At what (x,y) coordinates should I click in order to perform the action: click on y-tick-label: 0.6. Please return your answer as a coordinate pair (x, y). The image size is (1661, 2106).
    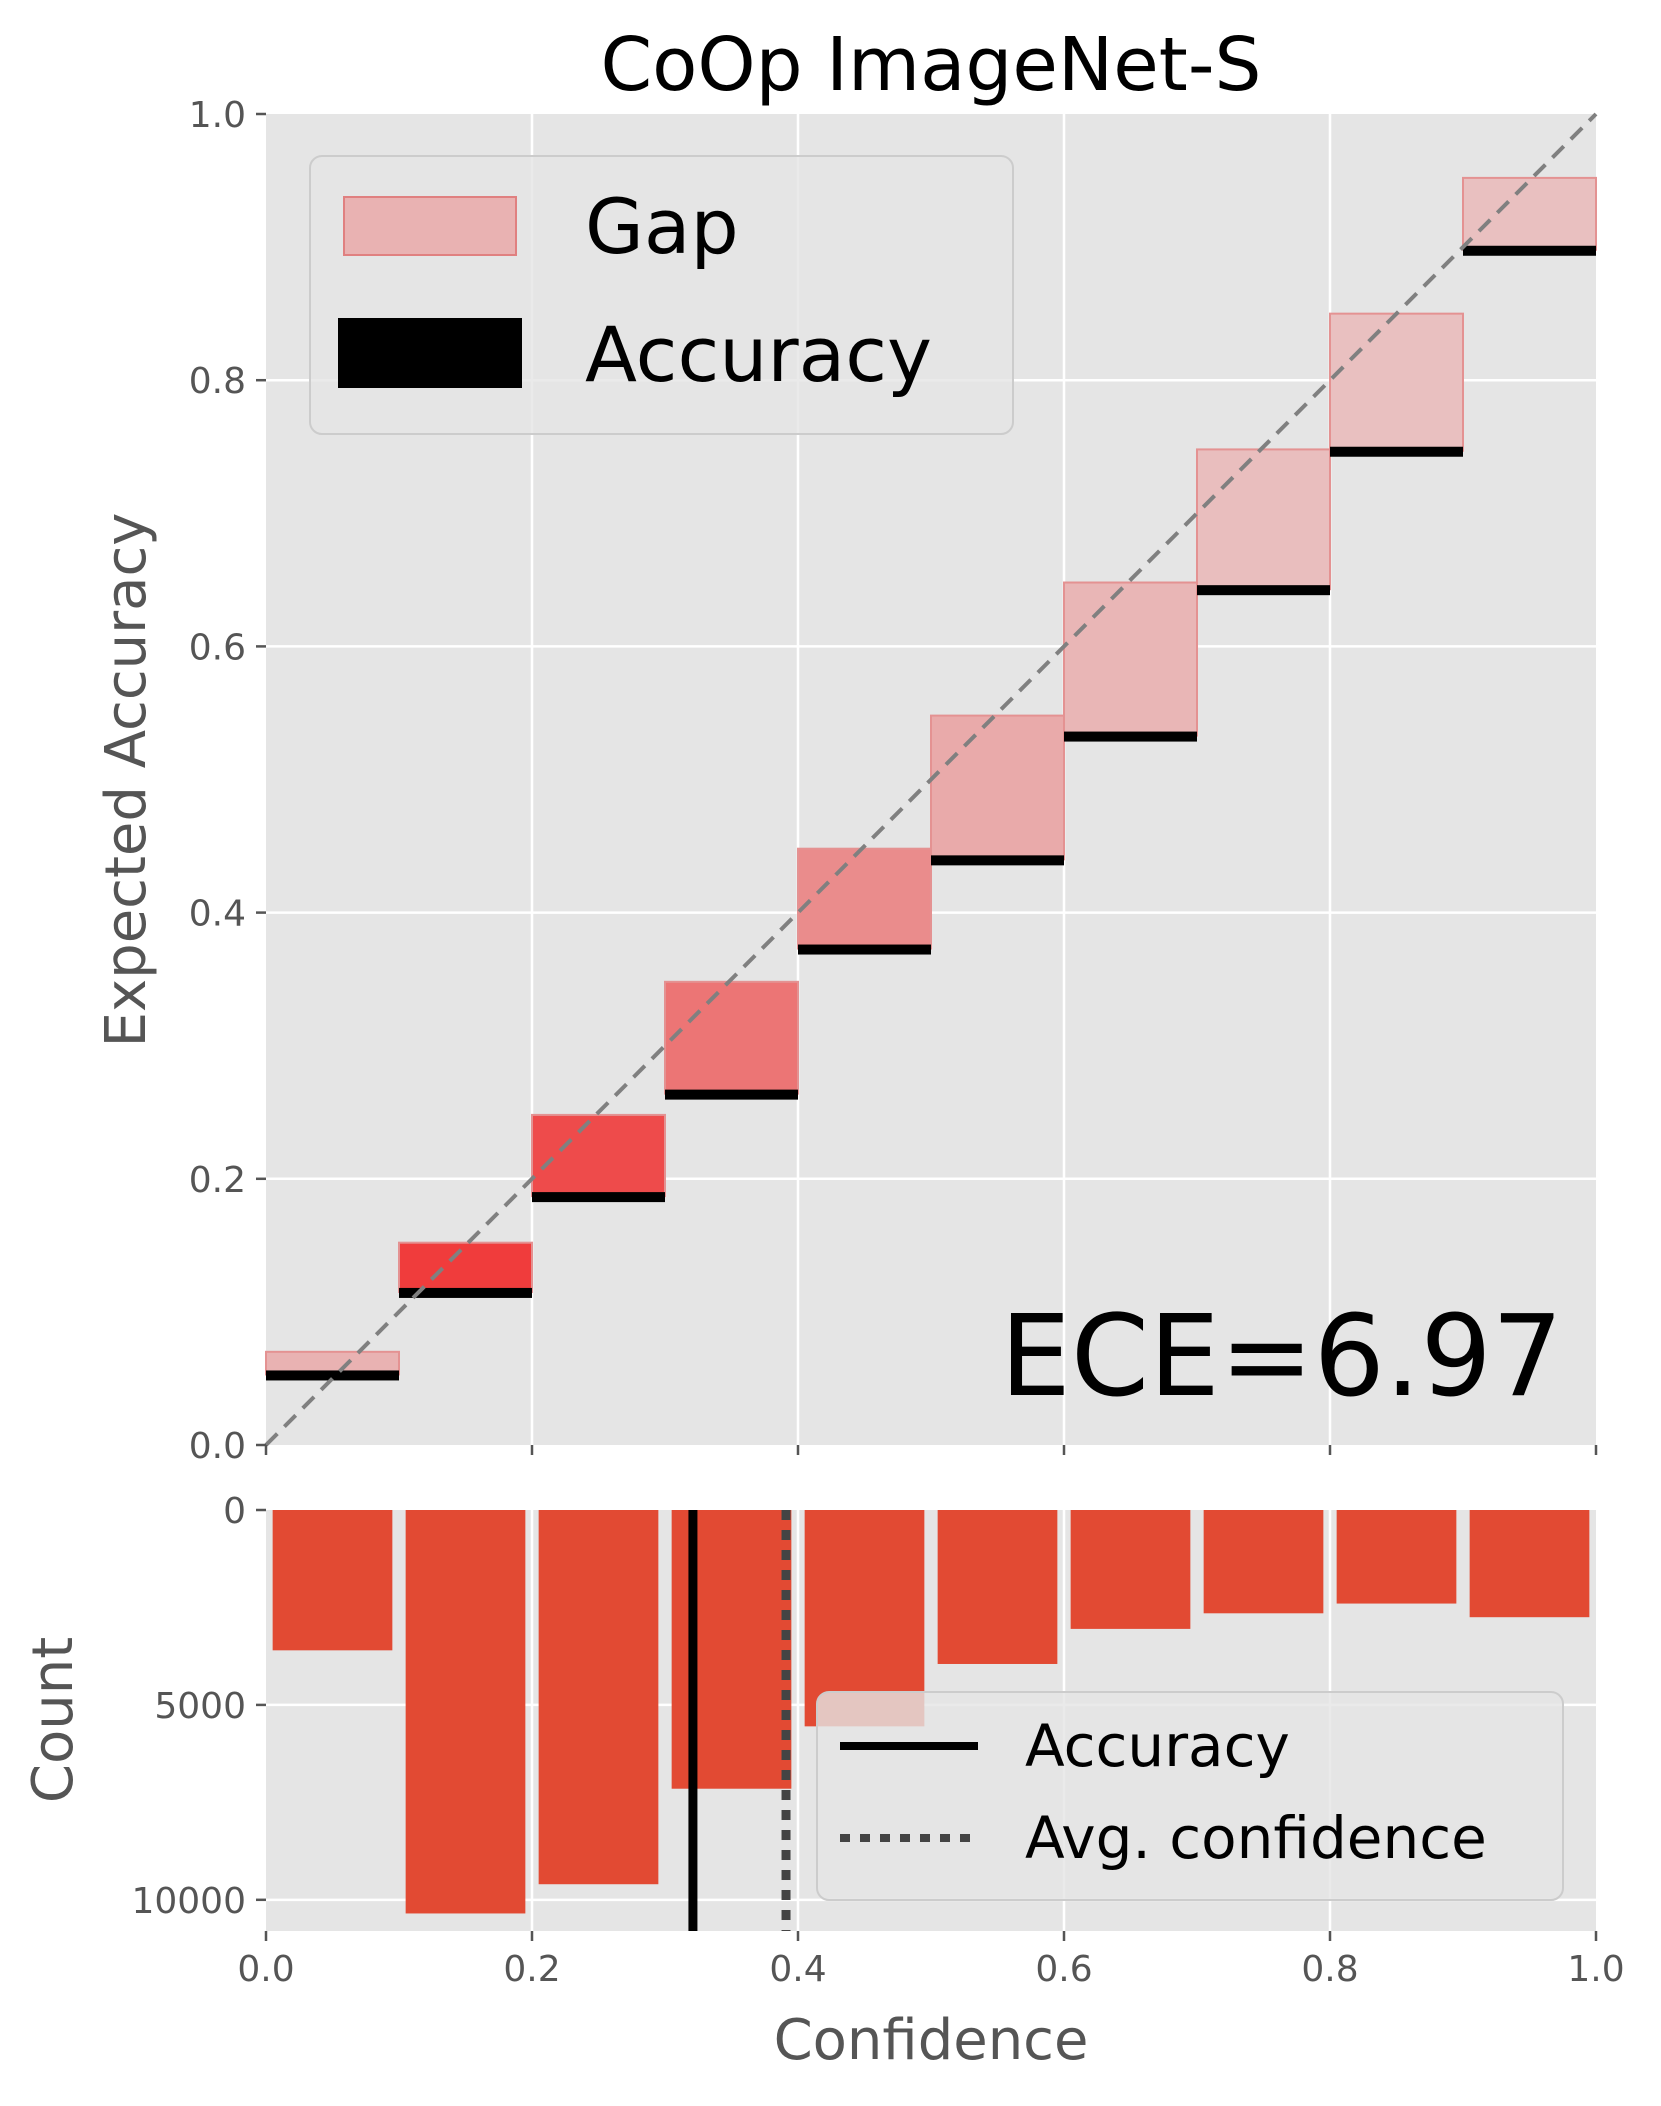
    Looking at the image, I should click on (217, 647).